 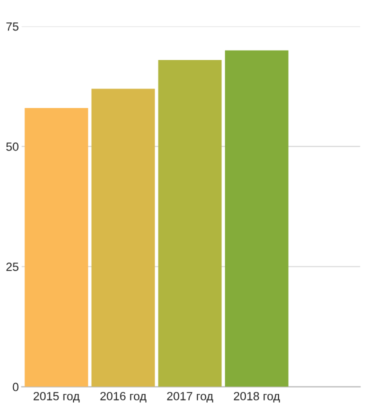 What do you see at coordinates (15, 387) in the screenshot?
I see `y-tick-label: 0` at bounding box center [15, 387].